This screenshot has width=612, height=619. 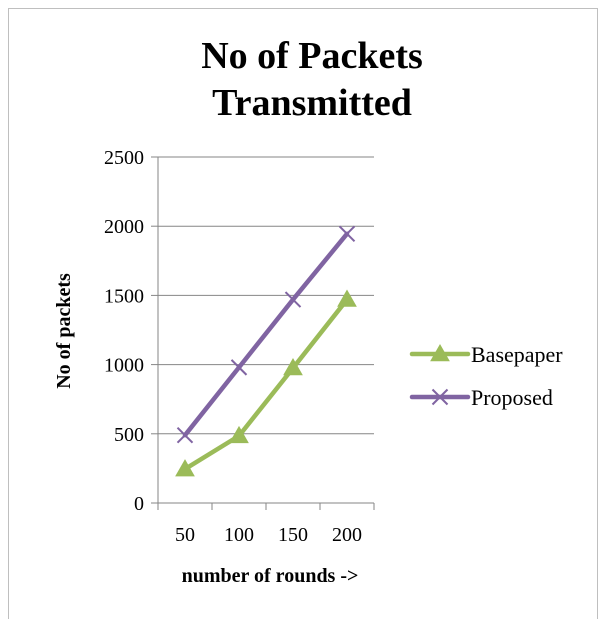 What do you see at coordinates (124, 158) in the screenshot?
I see `y-tick-label: 2500` at bounding box center [124, 158].